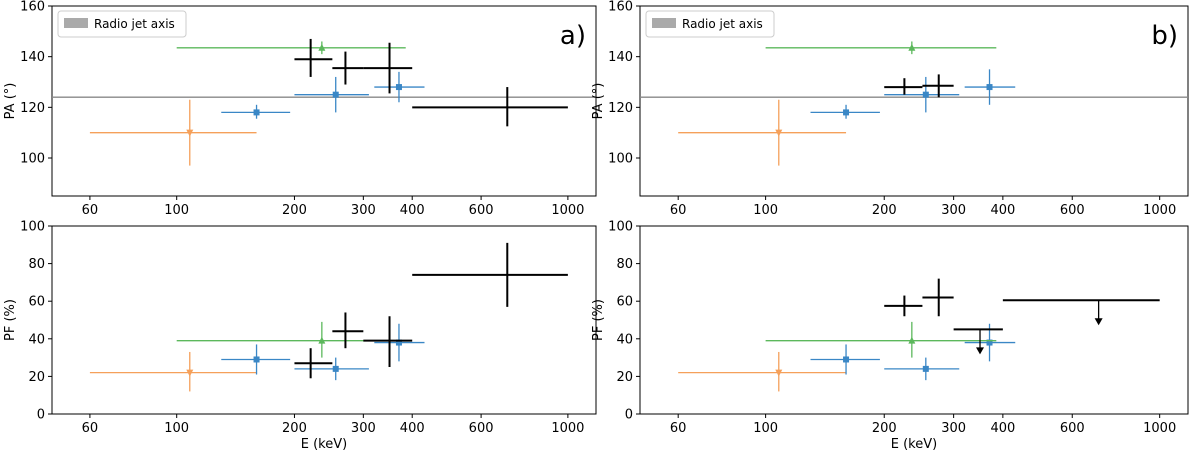 The image size is (1200, 453). I want to click on panel-label: b), so click(1164, 36).